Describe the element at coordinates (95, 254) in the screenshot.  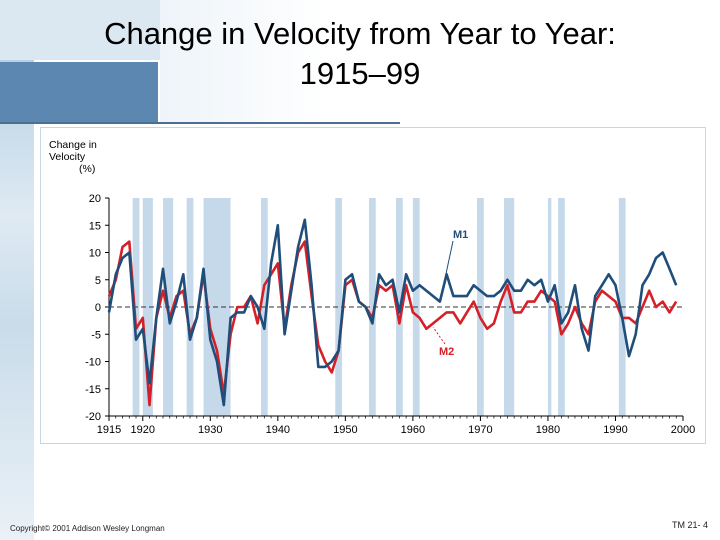
I see `y-tick-label: 10` at that location.